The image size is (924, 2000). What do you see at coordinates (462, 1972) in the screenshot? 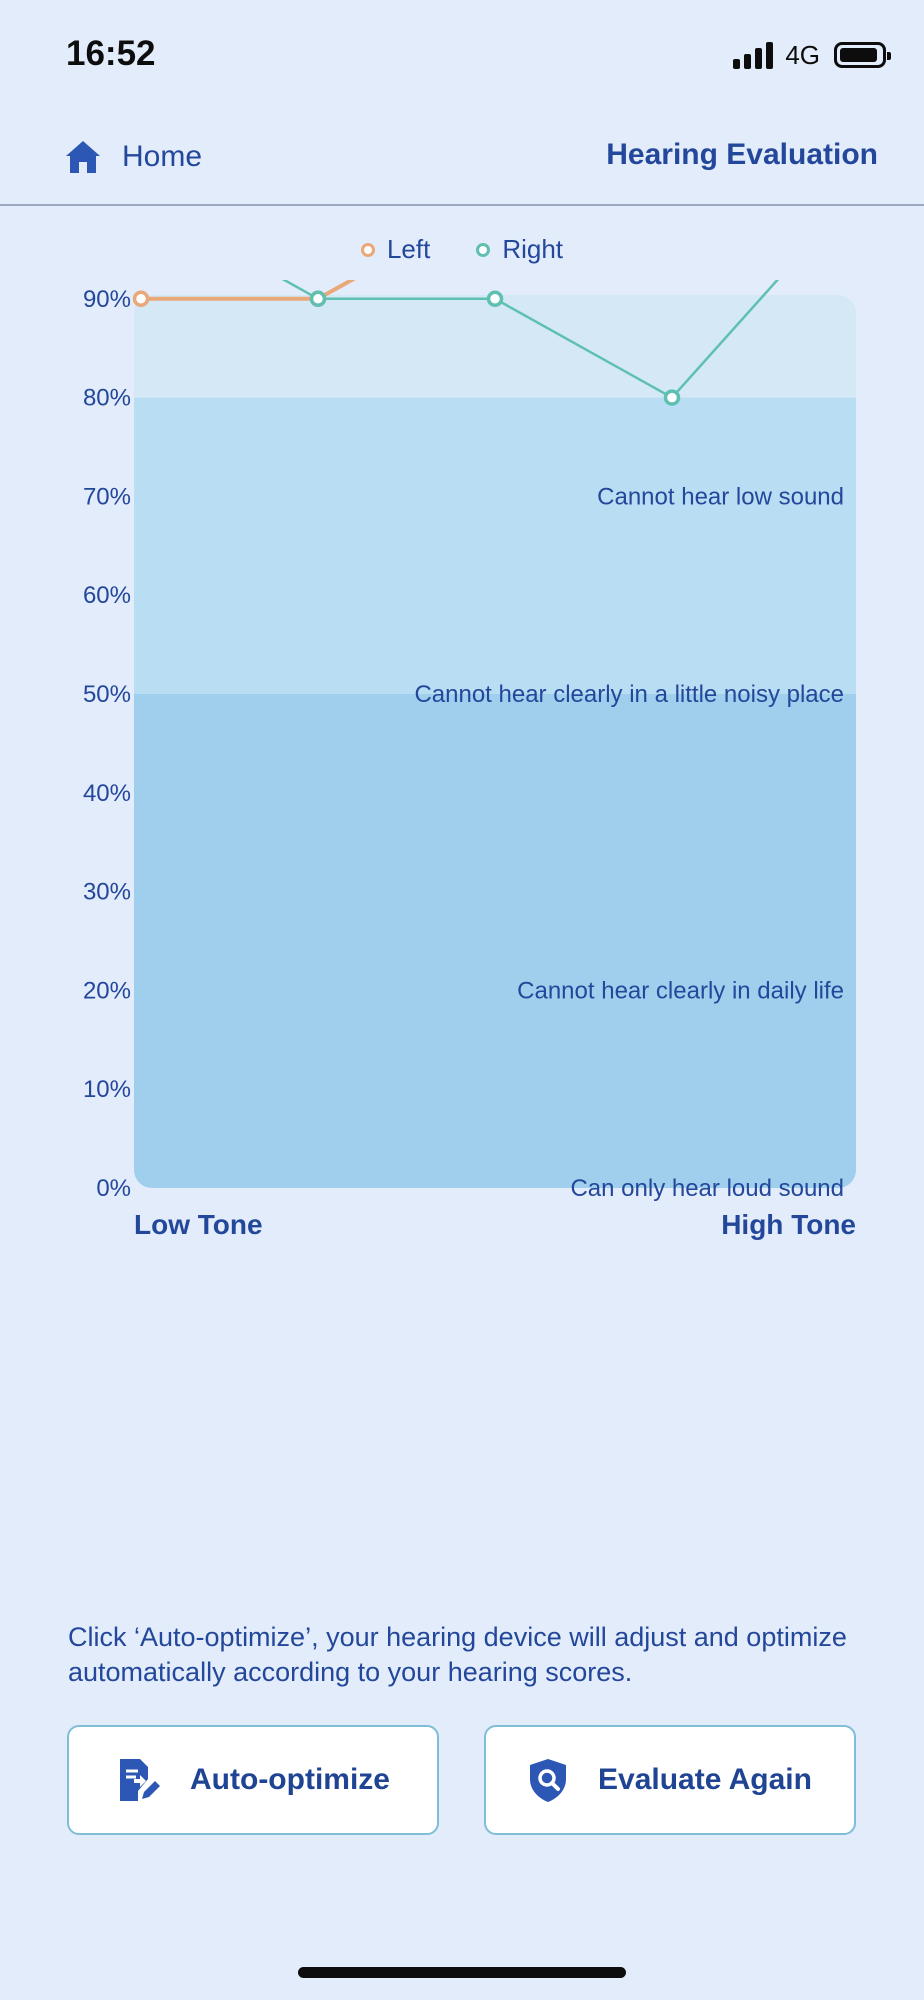
I see `home-indicator` at bounding box center [462, 1972].